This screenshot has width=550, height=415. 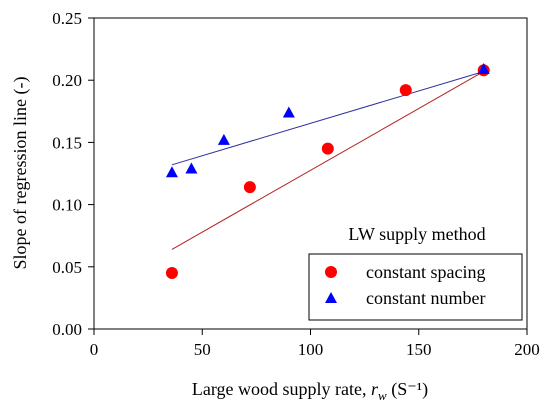 I want to click on fit-line-constant-number, so click(x=327, y=118).